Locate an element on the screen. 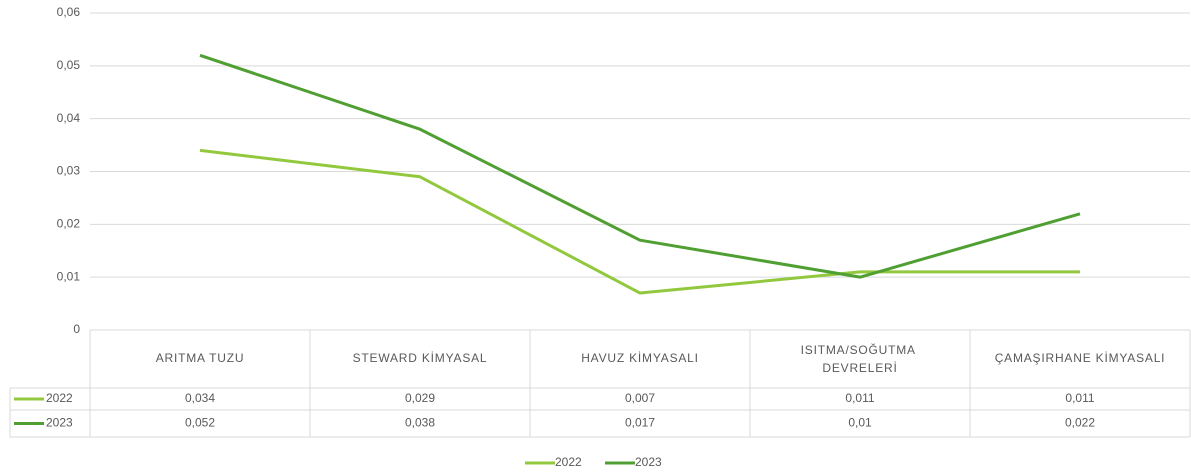 The width and height of the screenshot is (1191, 473). y-tick-label: 0,03 is located at coordinates (69, 171).